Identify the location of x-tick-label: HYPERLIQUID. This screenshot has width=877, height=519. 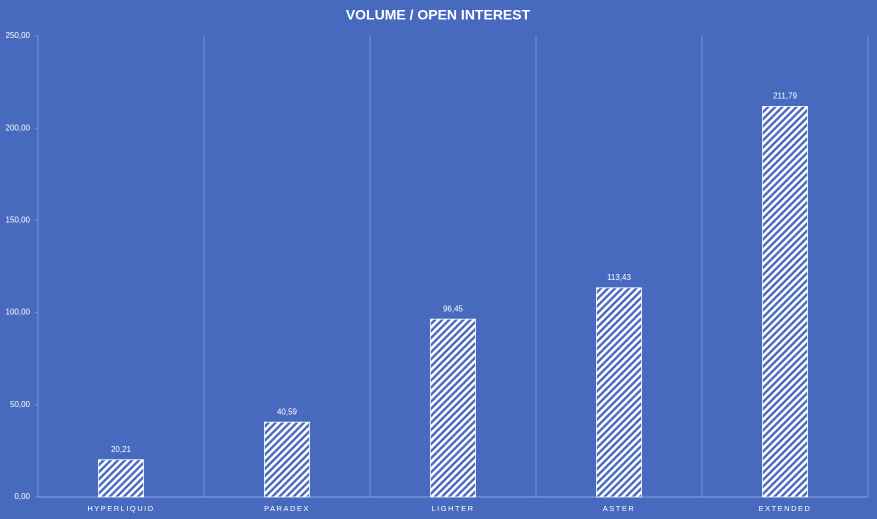
(120, 508).